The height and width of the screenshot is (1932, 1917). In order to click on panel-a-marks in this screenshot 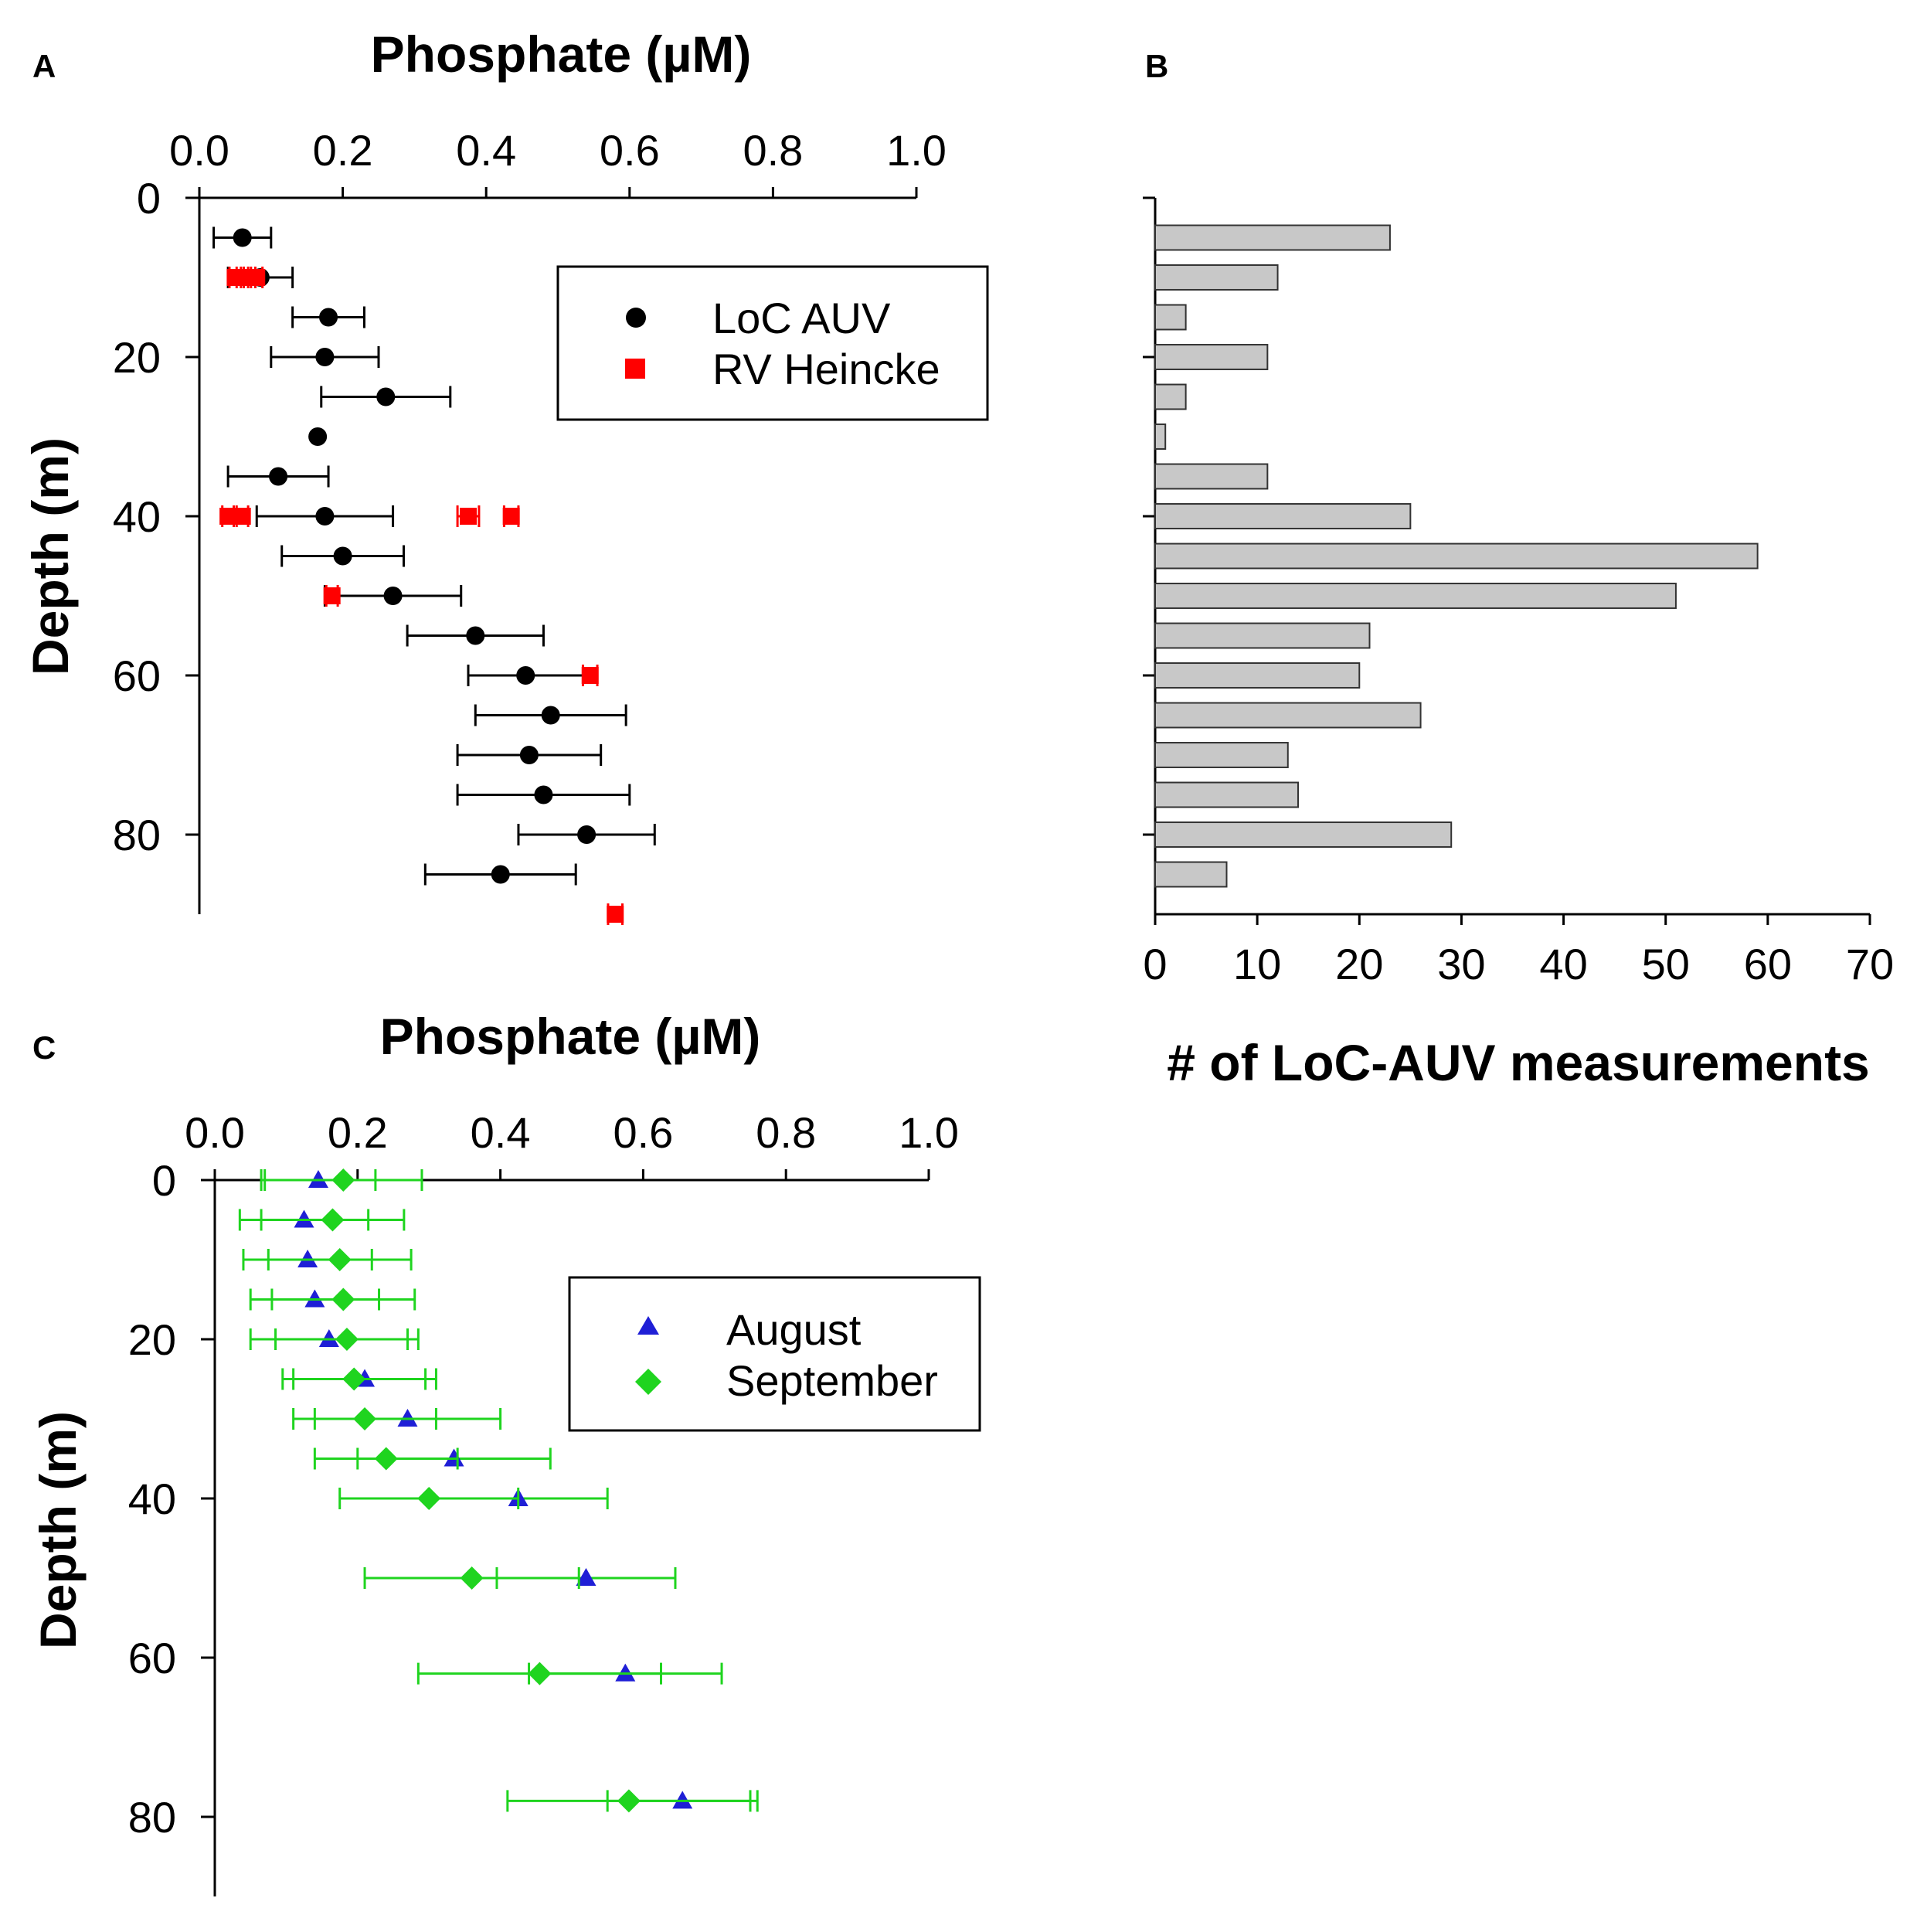, I will do `click(434, 575)`.